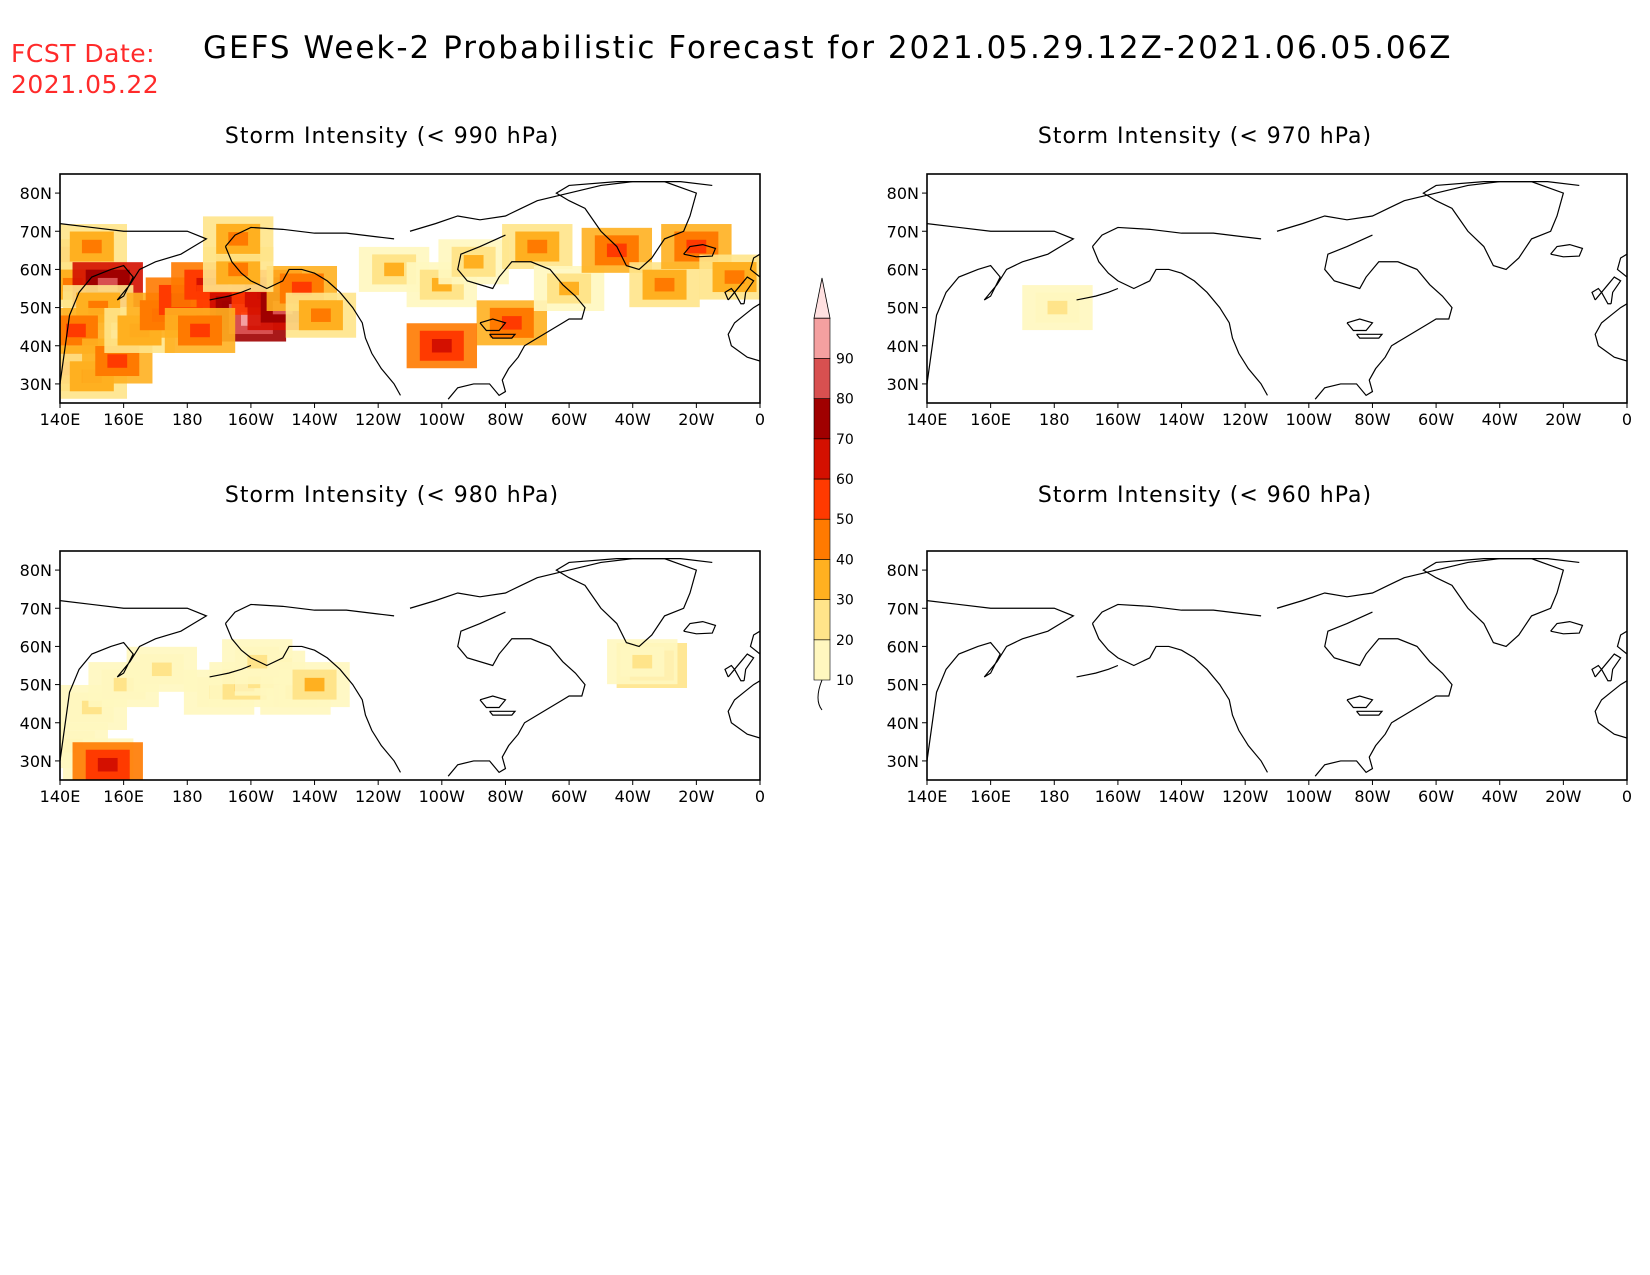 This screenshot has height=1275, width=1650. What do you see at coordinates (1500, 796) in the screenshot?
I see `x-tick-label: 40W` at bounding box center [1500, 796].